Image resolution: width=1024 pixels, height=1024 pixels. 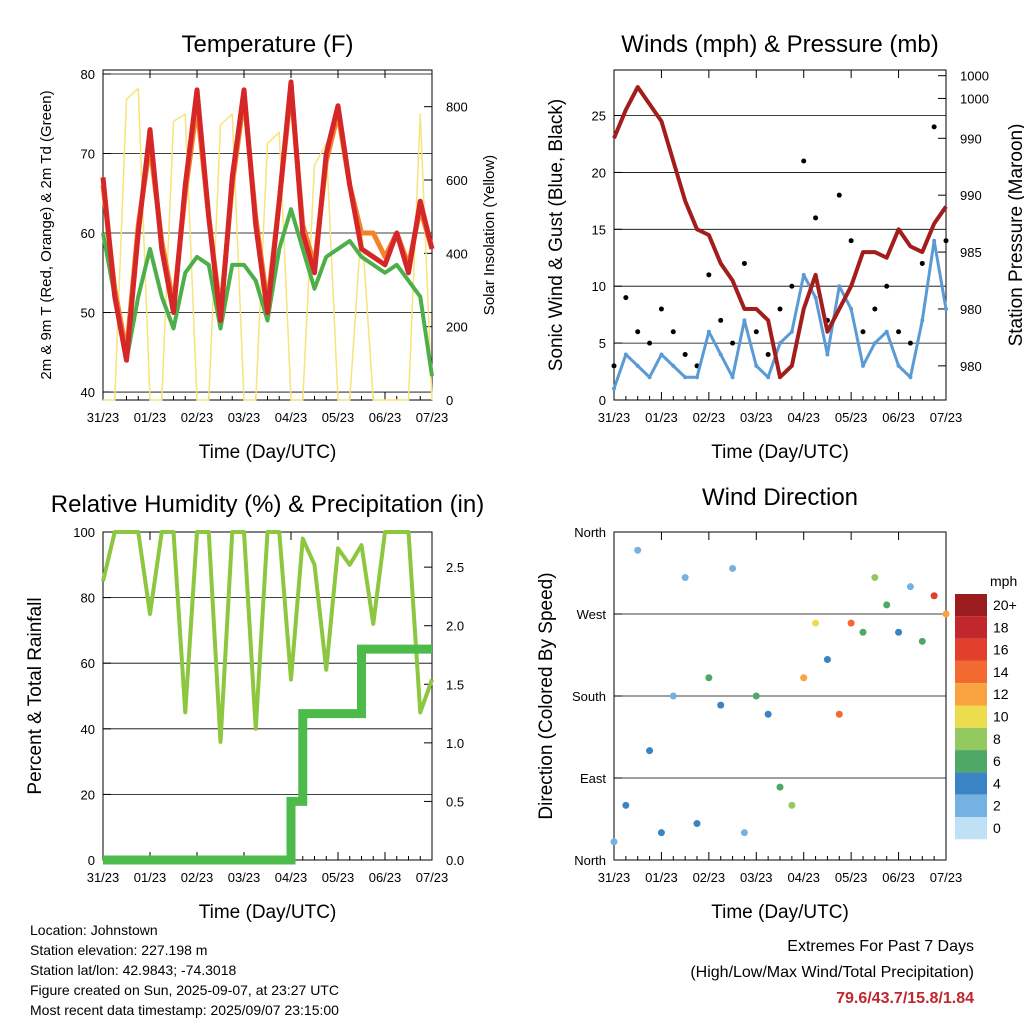 I want to click on x-tick-label-1: 07/23, so click(x=946, y=417).